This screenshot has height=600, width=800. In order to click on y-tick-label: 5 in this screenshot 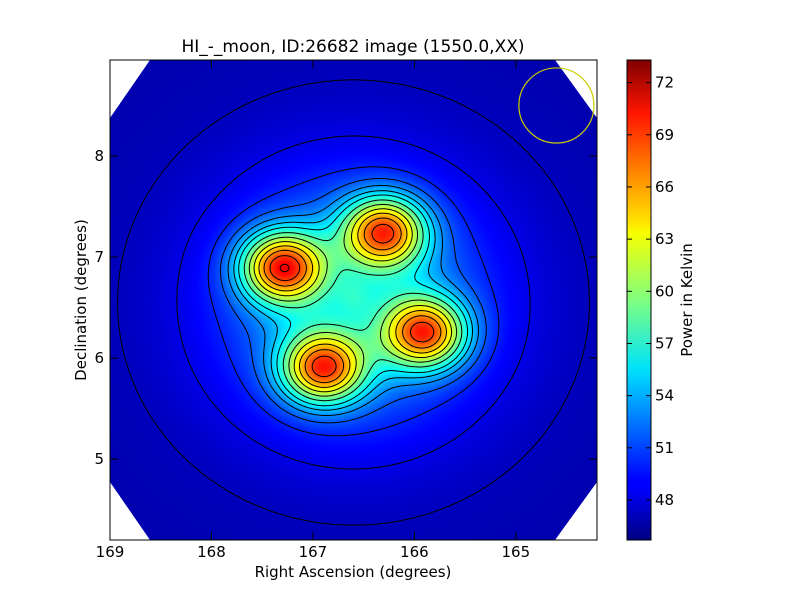, I will do `click(99, 459)`.